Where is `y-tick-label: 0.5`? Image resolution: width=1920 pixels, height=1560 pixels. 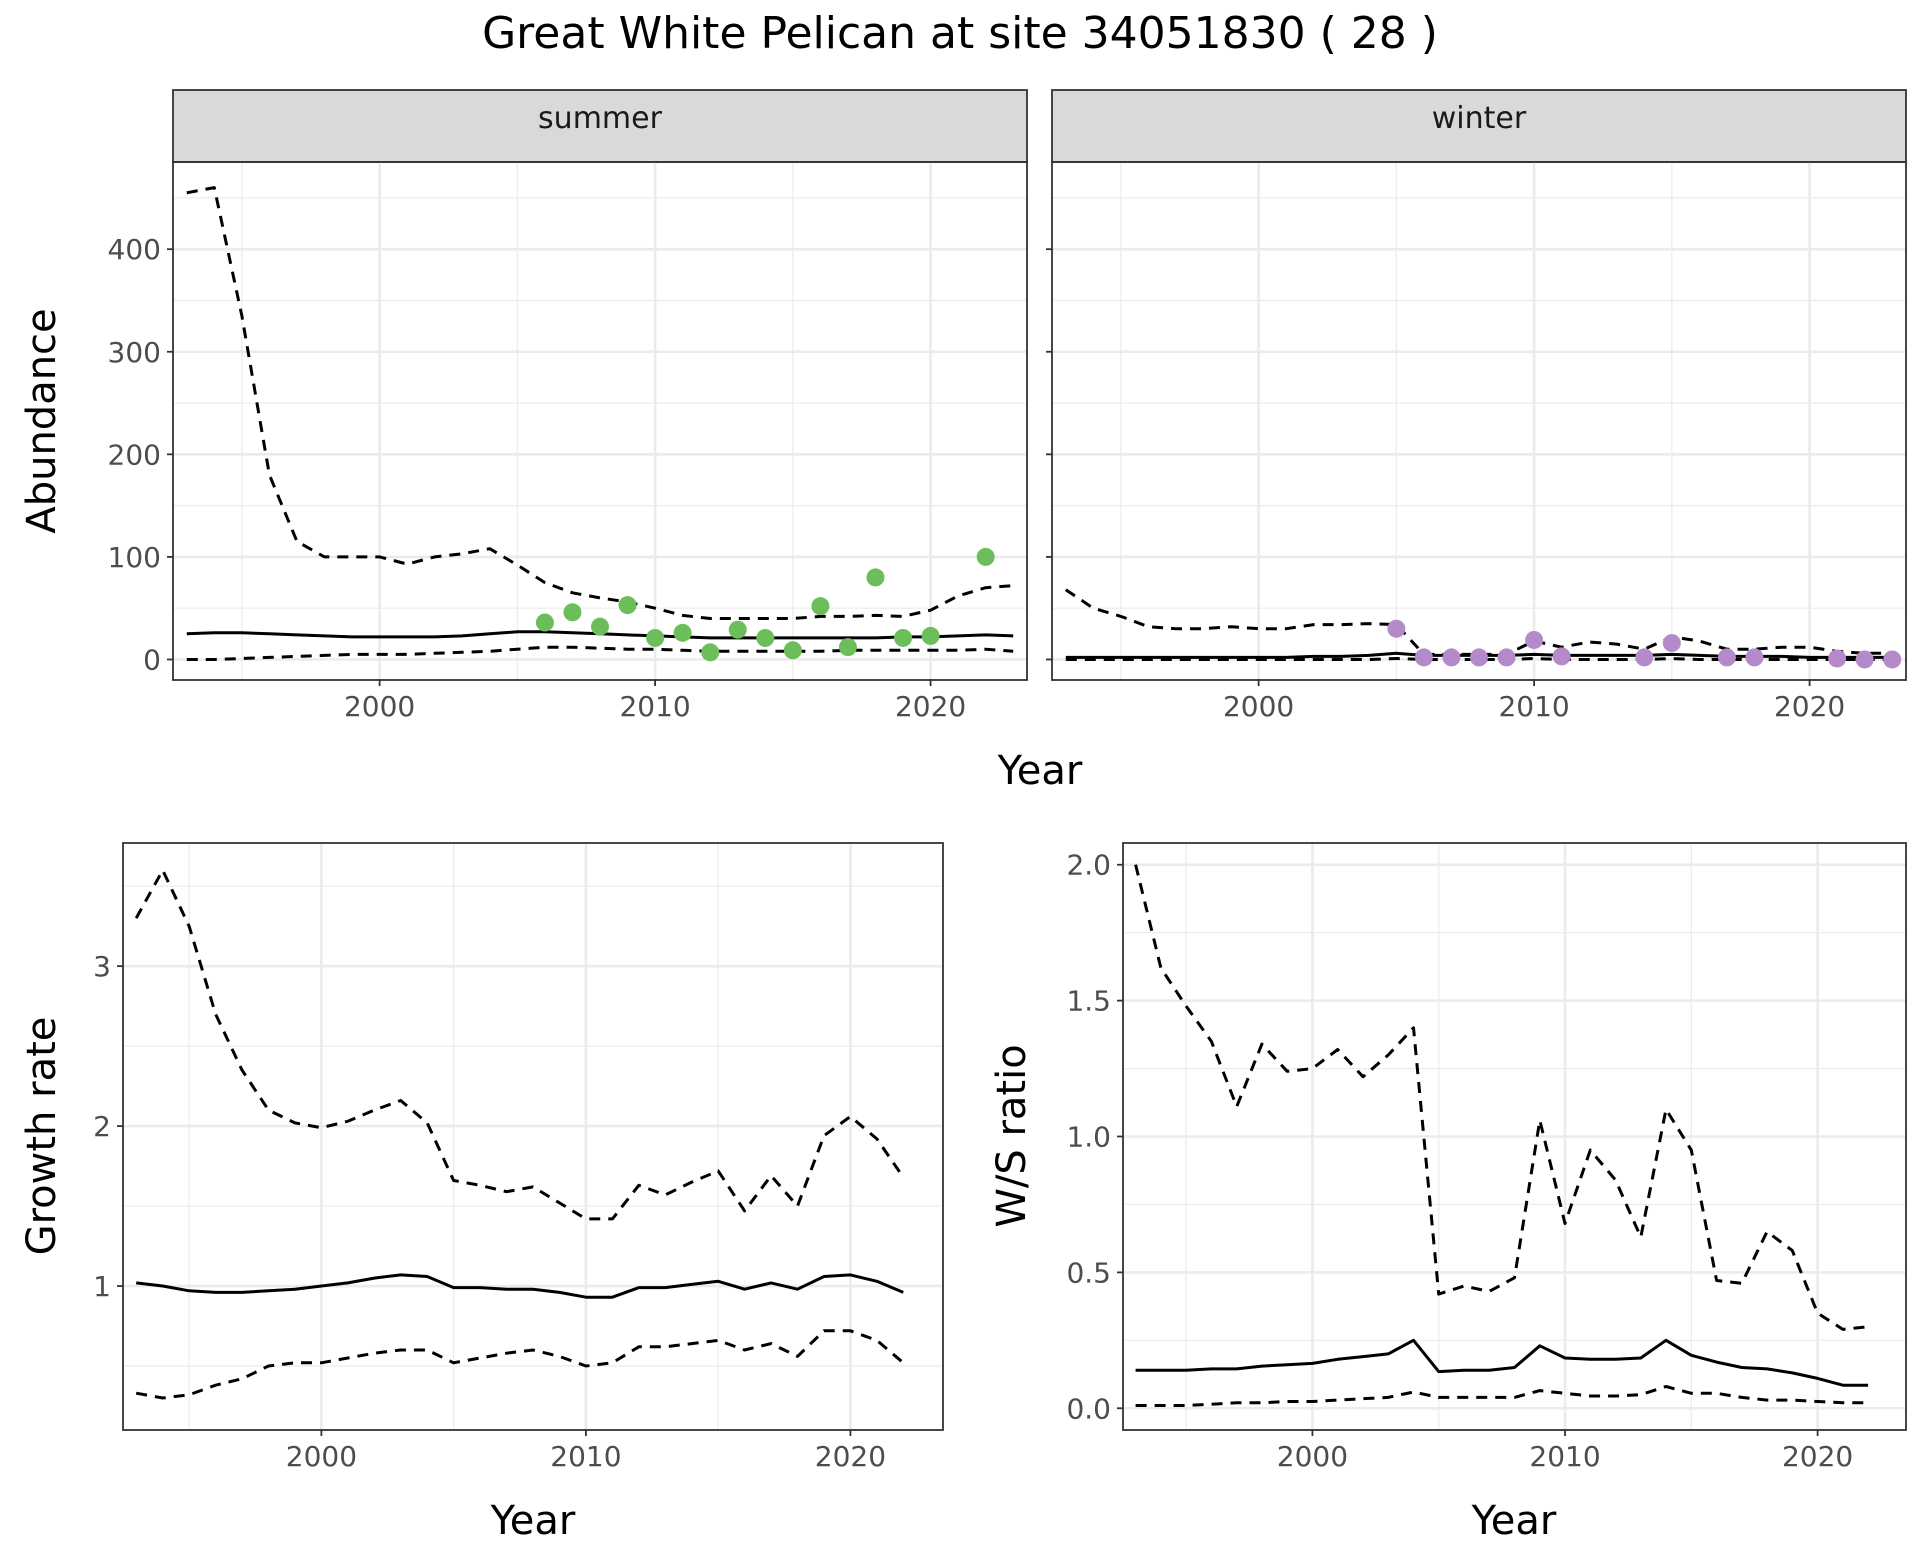
y-tick-label: 0.5 is located at coordinates (1088, 1272).